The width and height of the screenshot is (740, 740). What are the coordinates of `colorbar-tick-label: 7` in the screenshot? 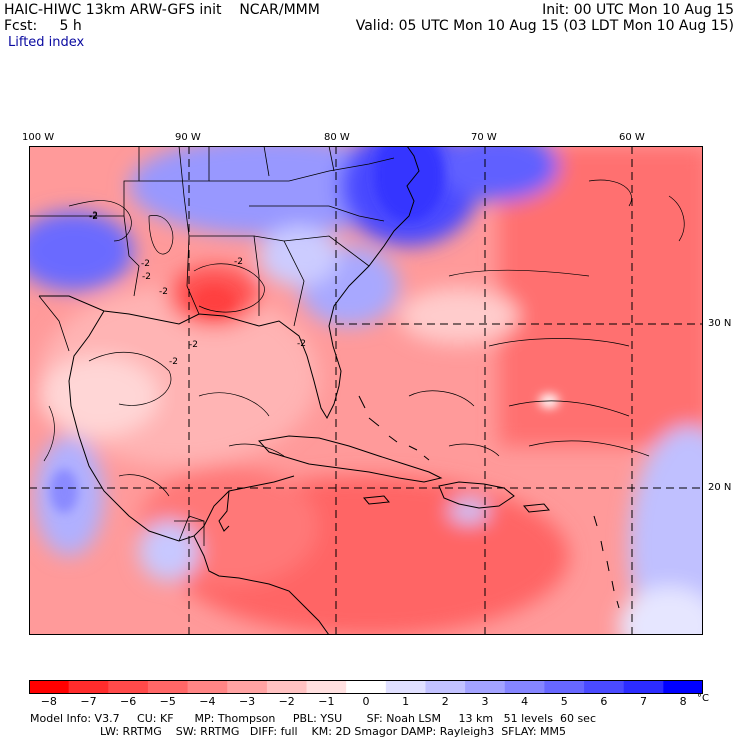 It's located at (644, 701).